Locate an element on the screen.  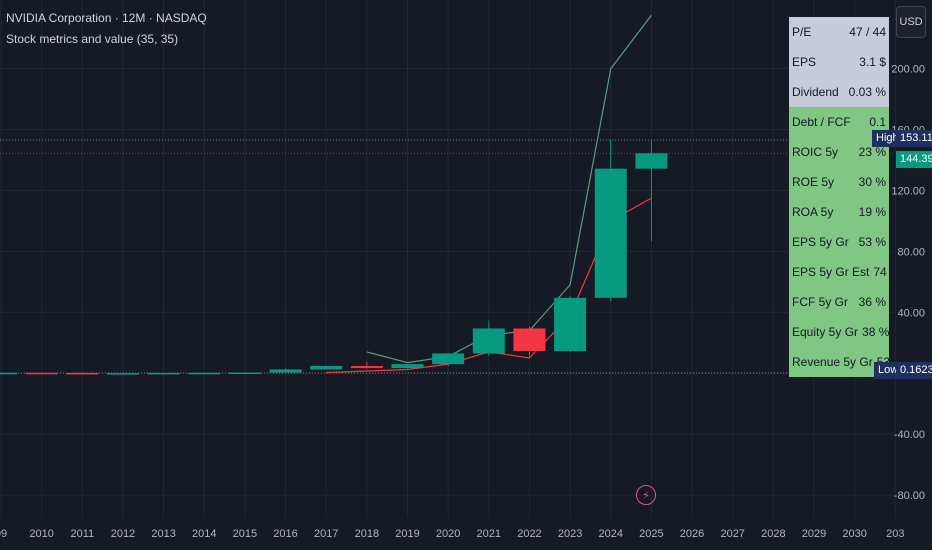
x-tick-label: 2024 is located at coordinates (611, 534).